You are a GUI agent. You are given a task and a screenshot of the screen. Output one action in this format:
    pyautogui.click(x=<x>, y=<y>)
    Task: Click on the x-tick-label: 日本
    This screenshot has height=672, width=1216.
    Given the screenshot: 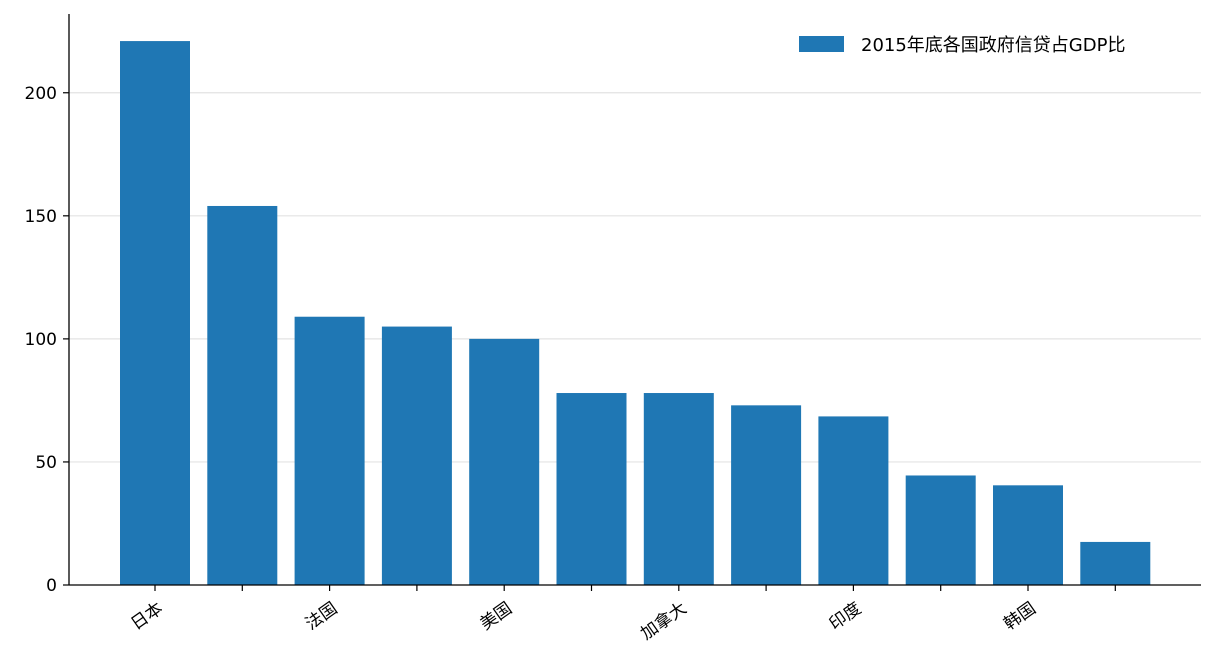 What is the action you would take?
    pyautogui.click(x=146, y=617)
    